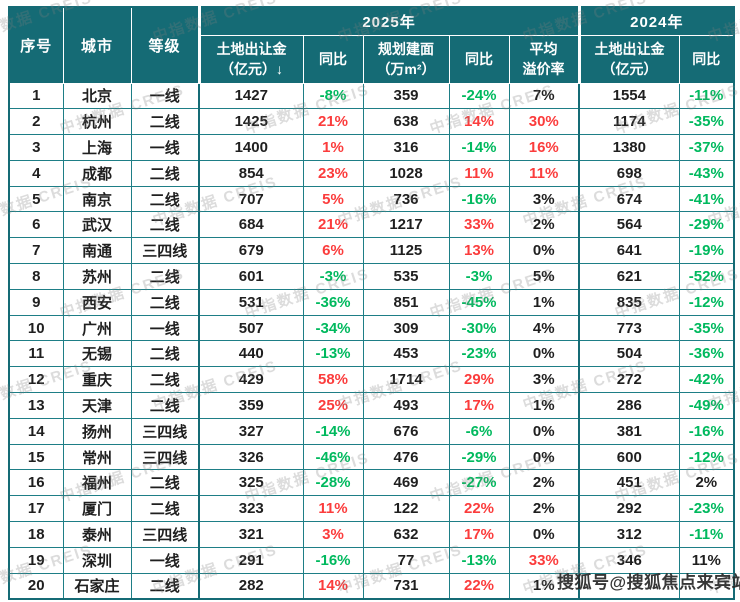 The width and height of the screenshot is (740, 602). I want to click on cell-plan-area-2025: 1217, so click(406, 225).